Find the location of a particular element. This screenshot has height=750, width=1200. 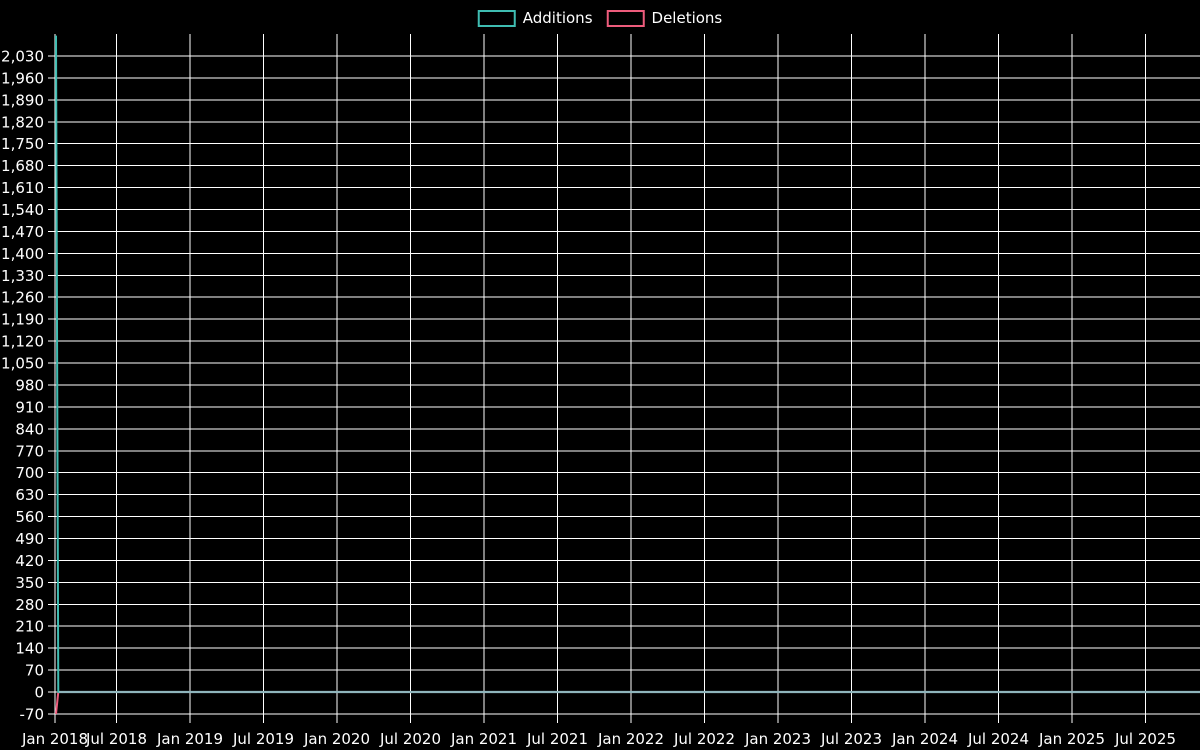

y-tick-label: 70 is located at coordinates (34, 671).